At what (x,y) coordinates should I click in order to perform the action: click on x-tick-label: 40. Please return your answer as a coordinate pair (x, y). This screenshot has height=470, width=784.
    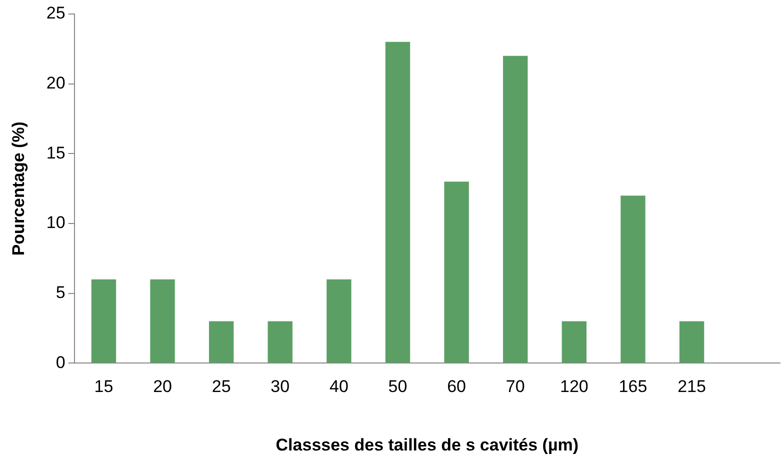
    Looking at the image, I should click on (338, 386).